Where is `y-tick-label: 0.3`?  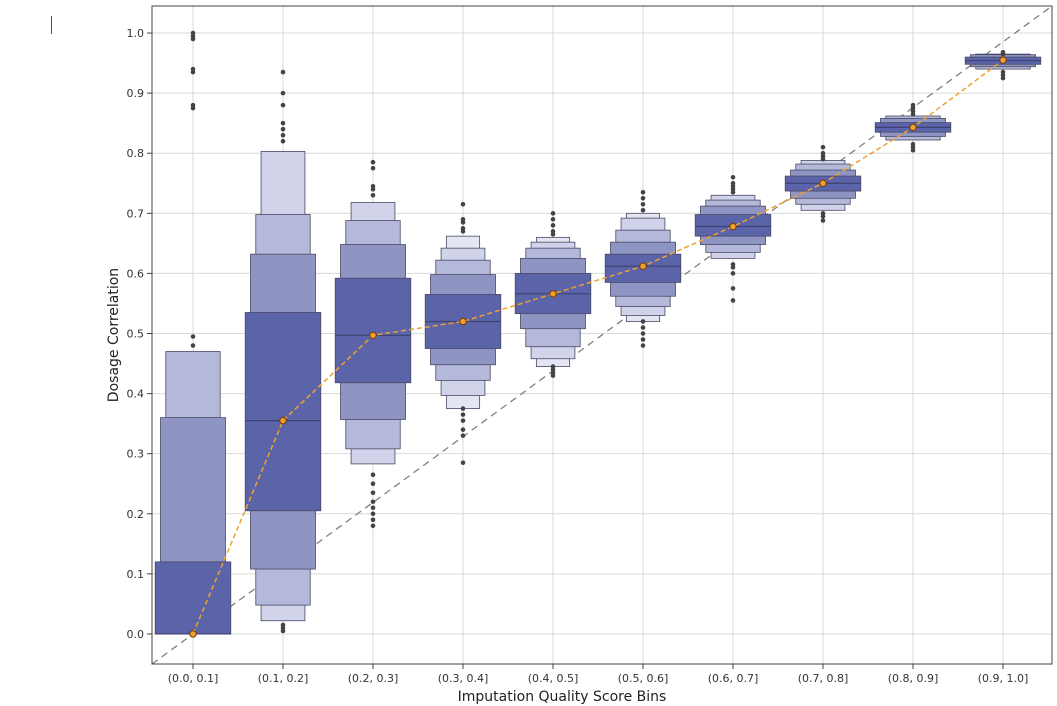 y-tick-label: 0.3 is located at coordinates (136, 454).